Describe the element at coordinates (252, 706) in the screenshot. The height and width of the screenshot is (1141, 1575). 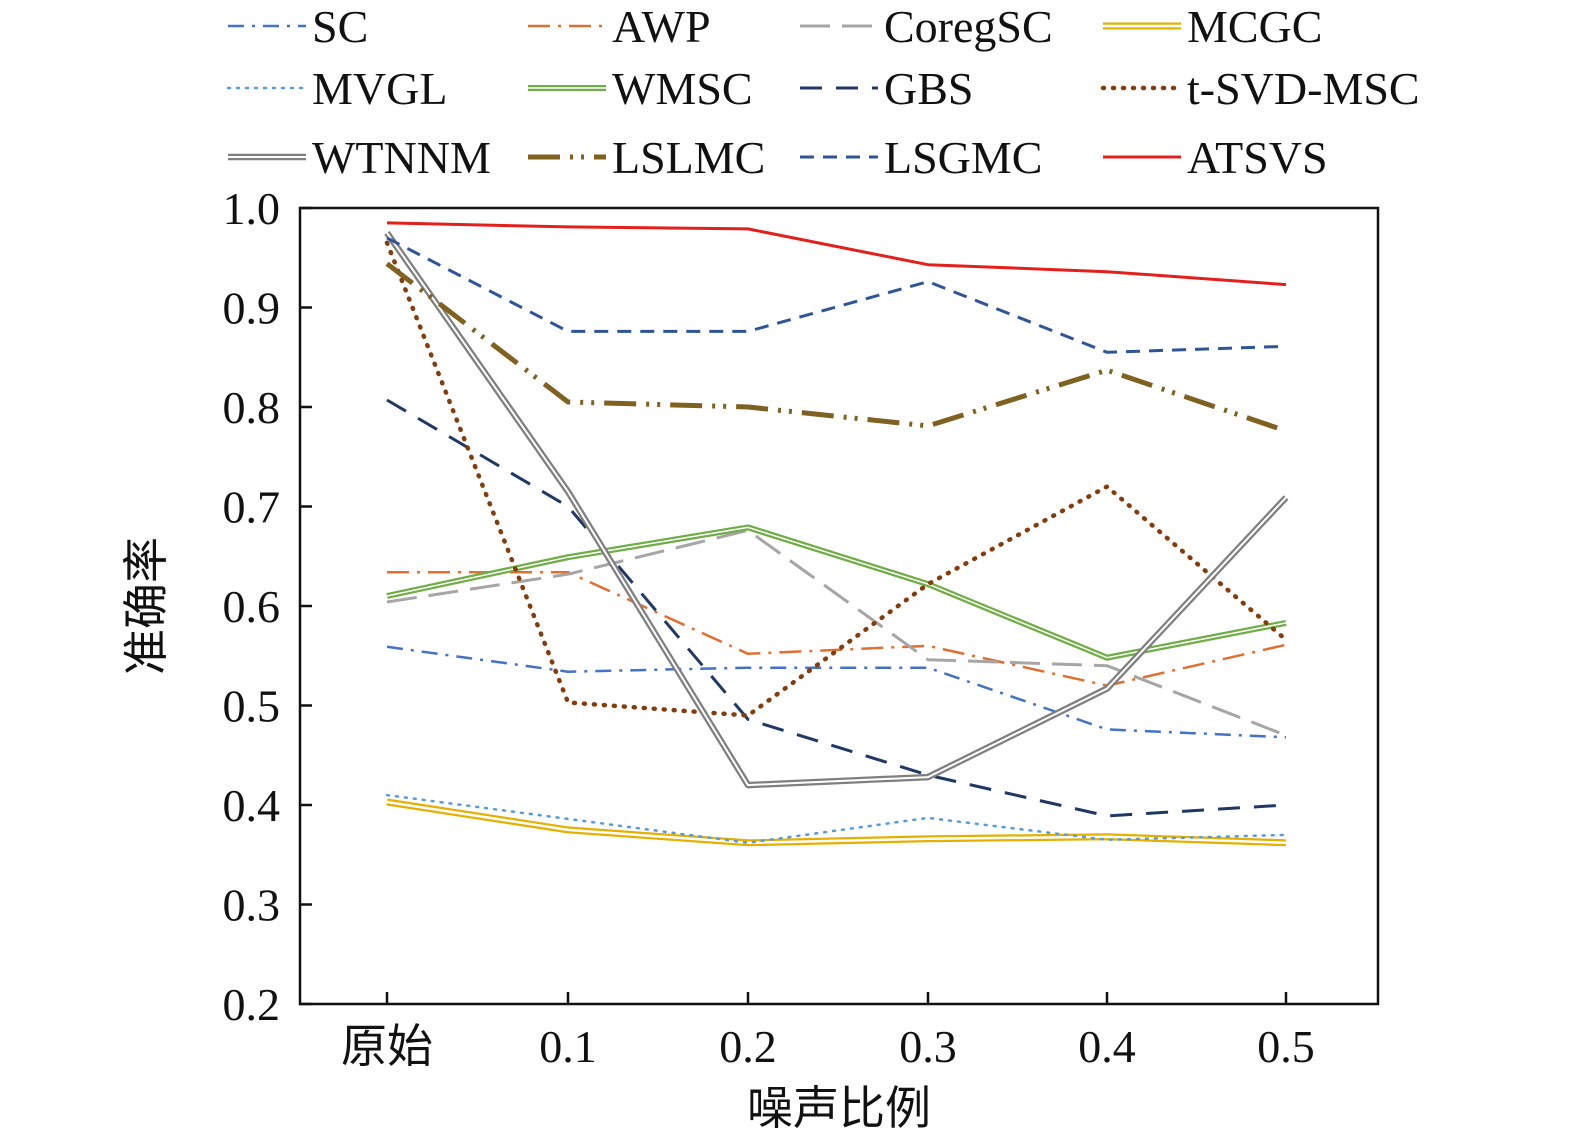
I see `y-tick-label: 0.5` at that location.